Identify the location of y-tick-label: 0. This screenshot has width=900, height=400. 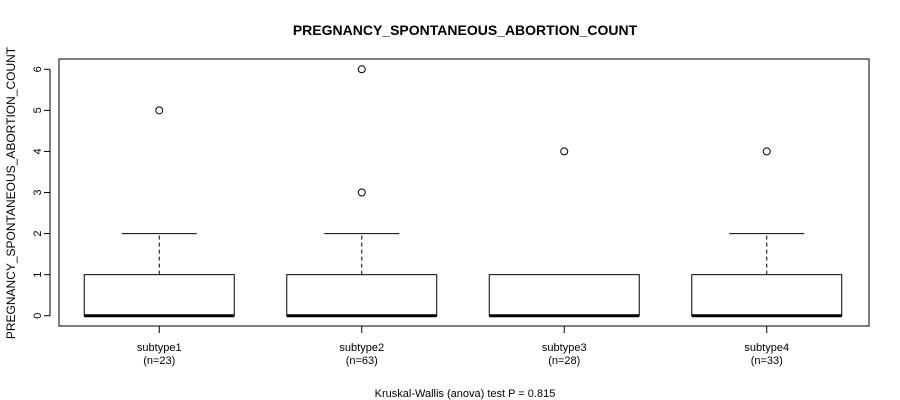
(38, 316).